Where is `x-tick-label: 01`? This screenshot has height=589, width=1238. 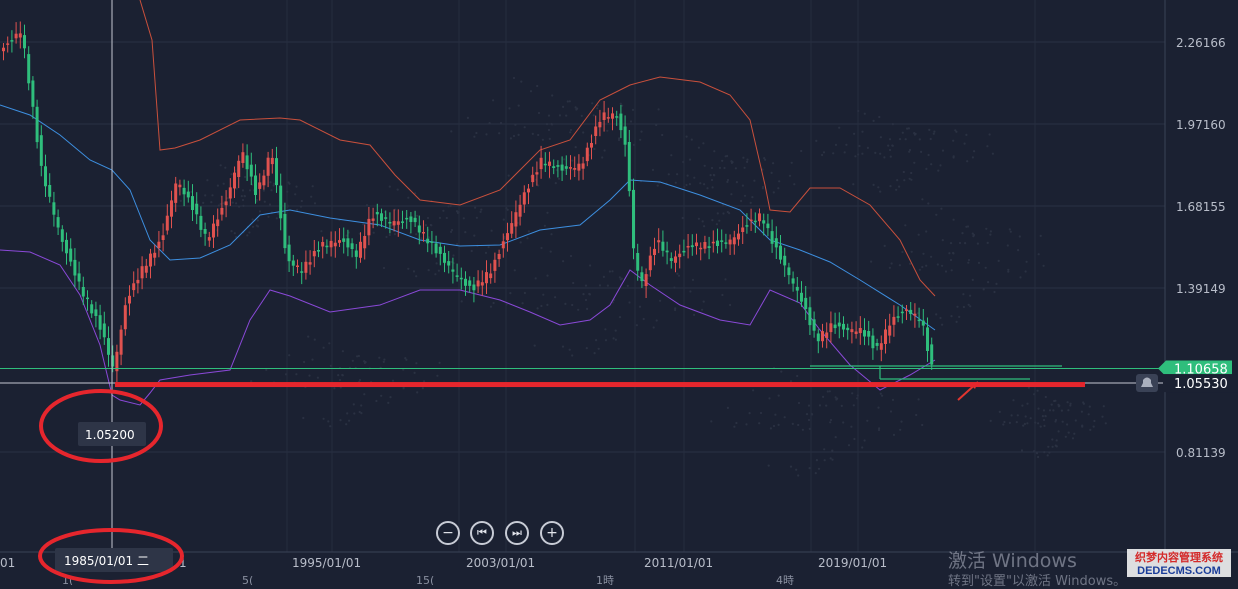 x-tick-label: 01 is located at coordinates (7, 563).